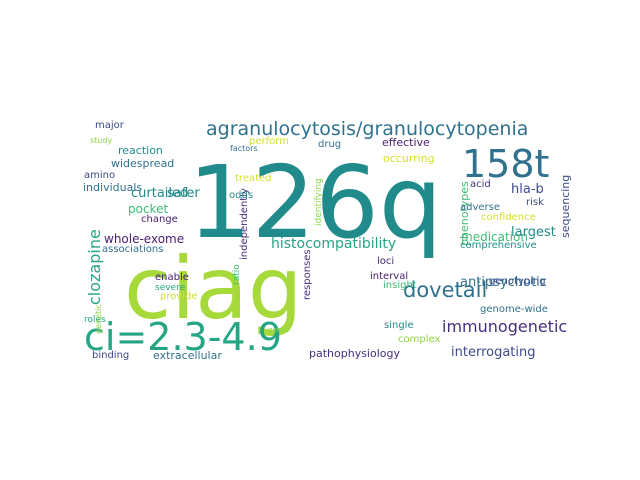 The height and width of the screenshot is (480, 640). I want to click on cloud-word-clozapine: clozapine, so click(94, 267).